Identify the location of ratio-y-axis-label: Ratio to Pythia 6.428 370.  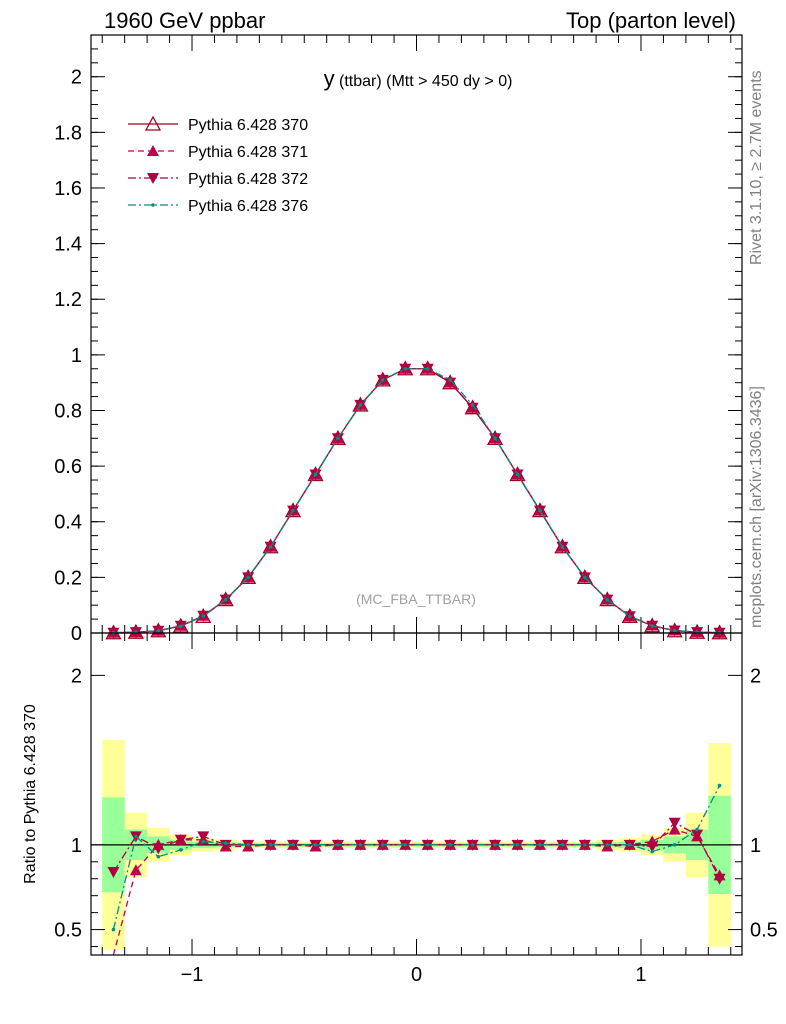
(30, 794).